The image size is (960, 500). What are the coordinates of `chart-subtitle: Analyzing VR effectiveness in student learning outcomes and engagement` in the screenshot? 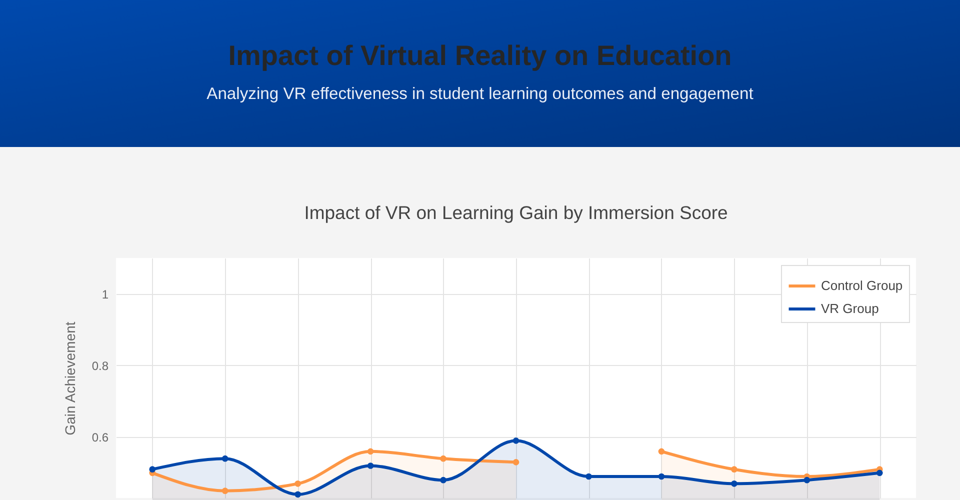 It's located at (480, 93).